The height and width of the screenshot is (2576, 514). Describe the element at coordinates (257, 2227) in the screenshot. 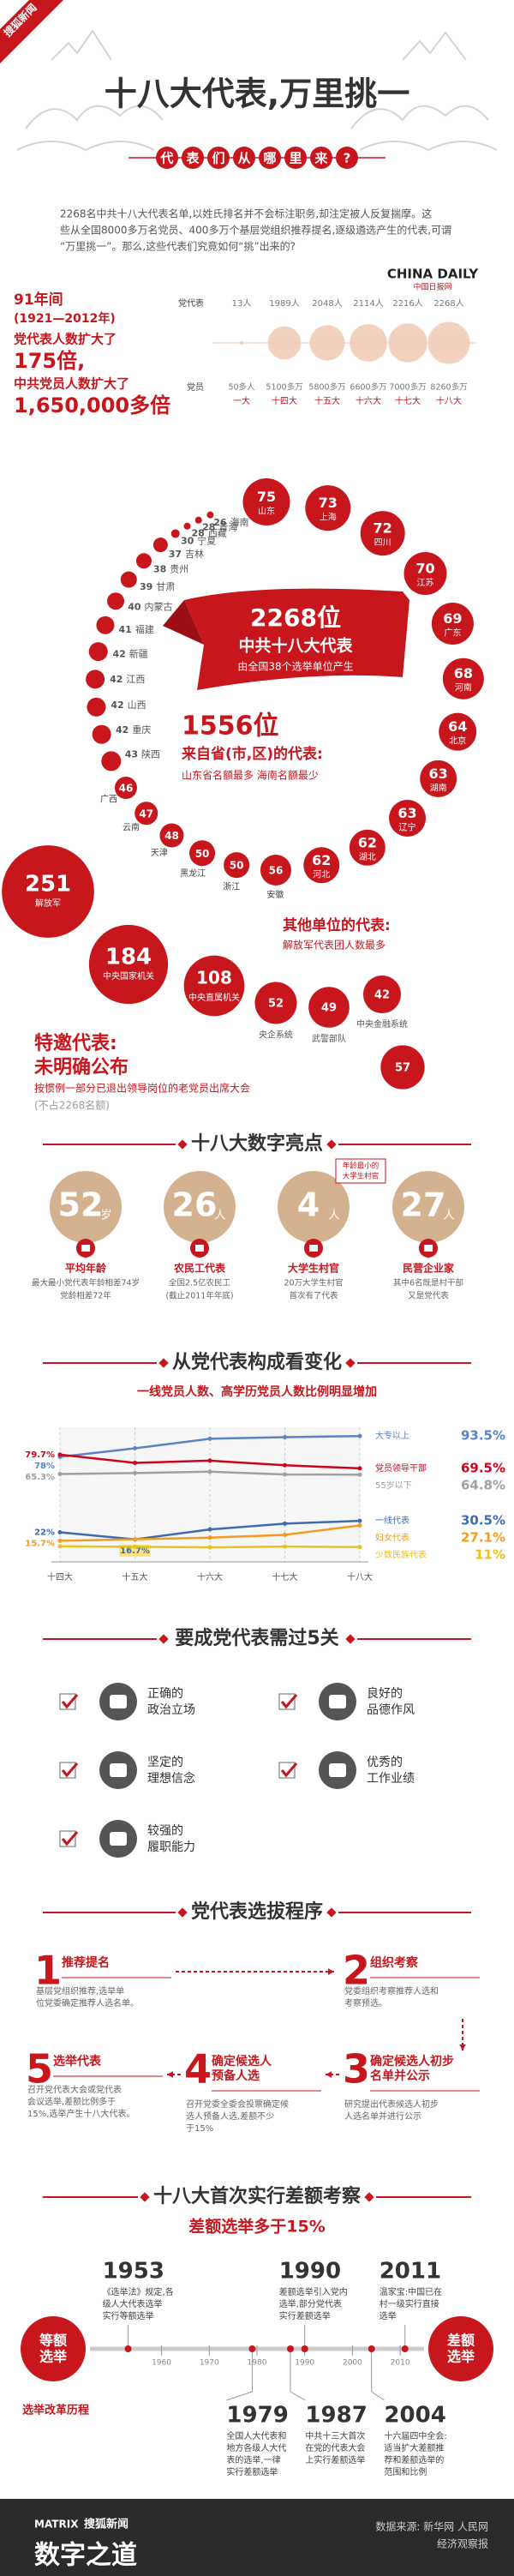

I see `reform-subtitle: 差额选举多于15%` at that location.